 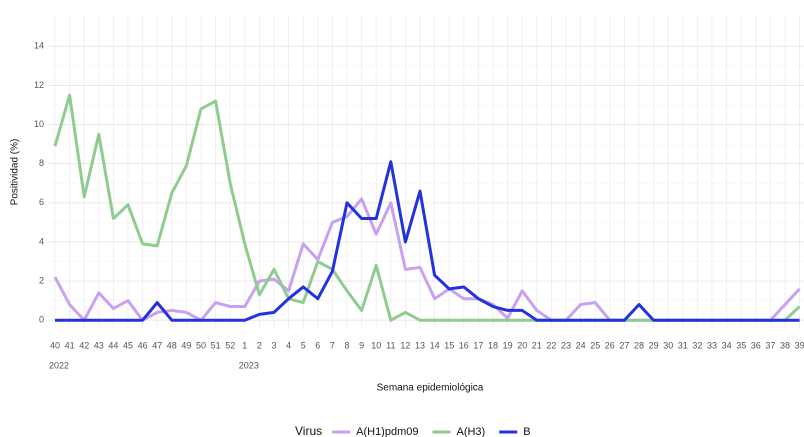 I want to click on y-tick-label: 14, so click(x=39, y=46).